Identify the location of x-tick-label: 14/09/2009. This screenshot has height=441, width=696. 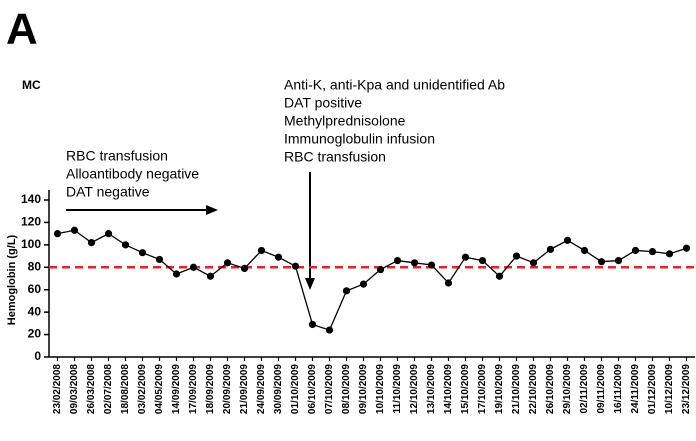
(176, 389).